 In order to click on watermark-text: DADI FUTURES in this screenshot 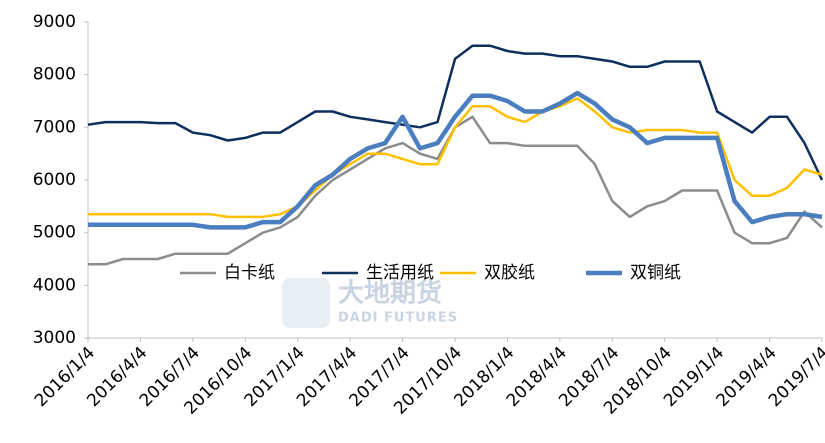, I will do `click(398, 318)`.